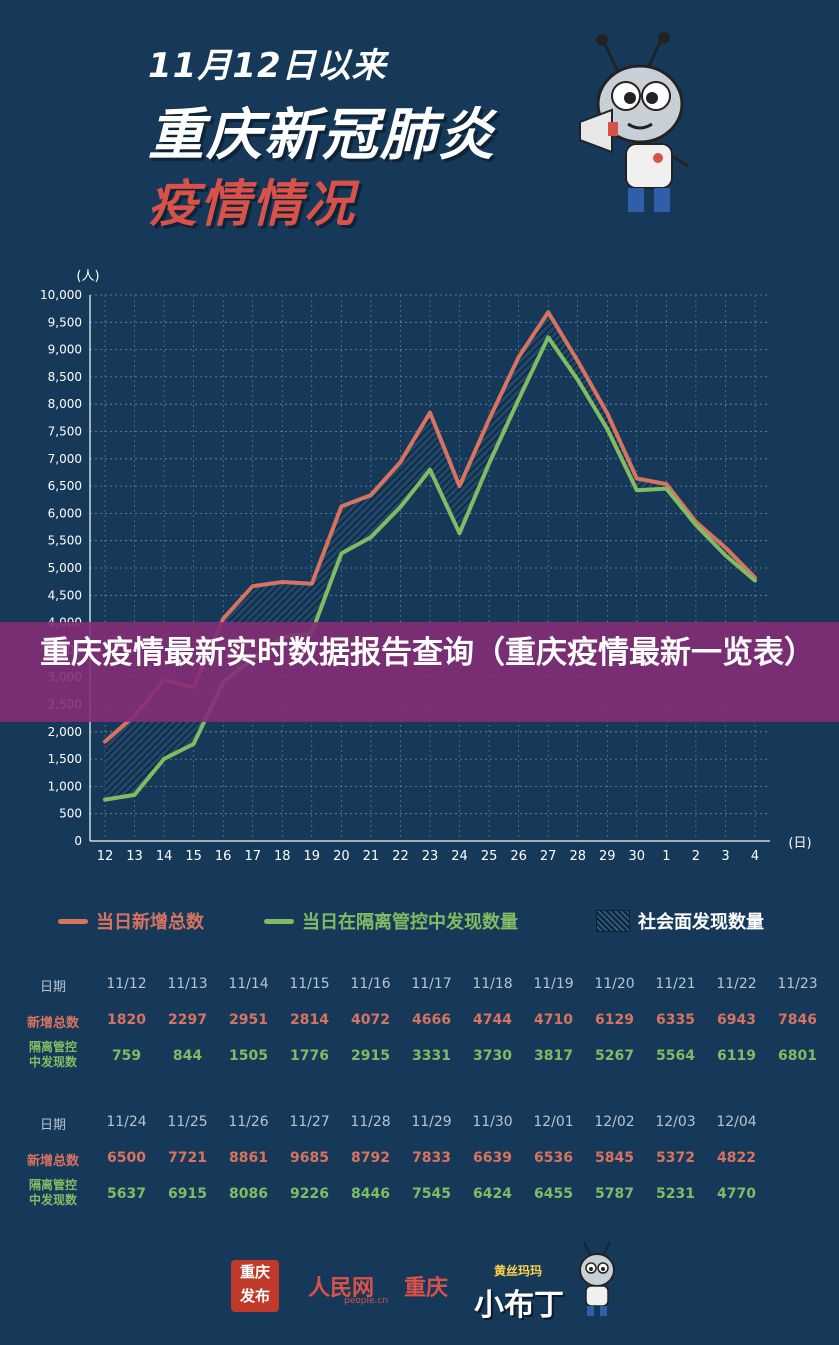 This screenshot has width=839, height=1345. I want to click on table-cell: 11/19, so click(553, 984).